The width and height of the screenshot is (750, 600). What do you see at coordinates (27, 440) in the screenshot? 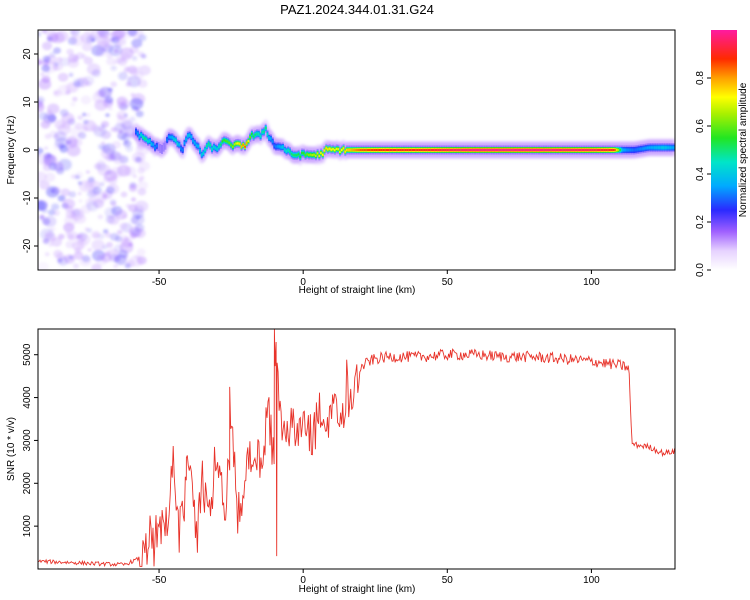
I see `y-tick-label: 3000` at bounding box center [27, 440].